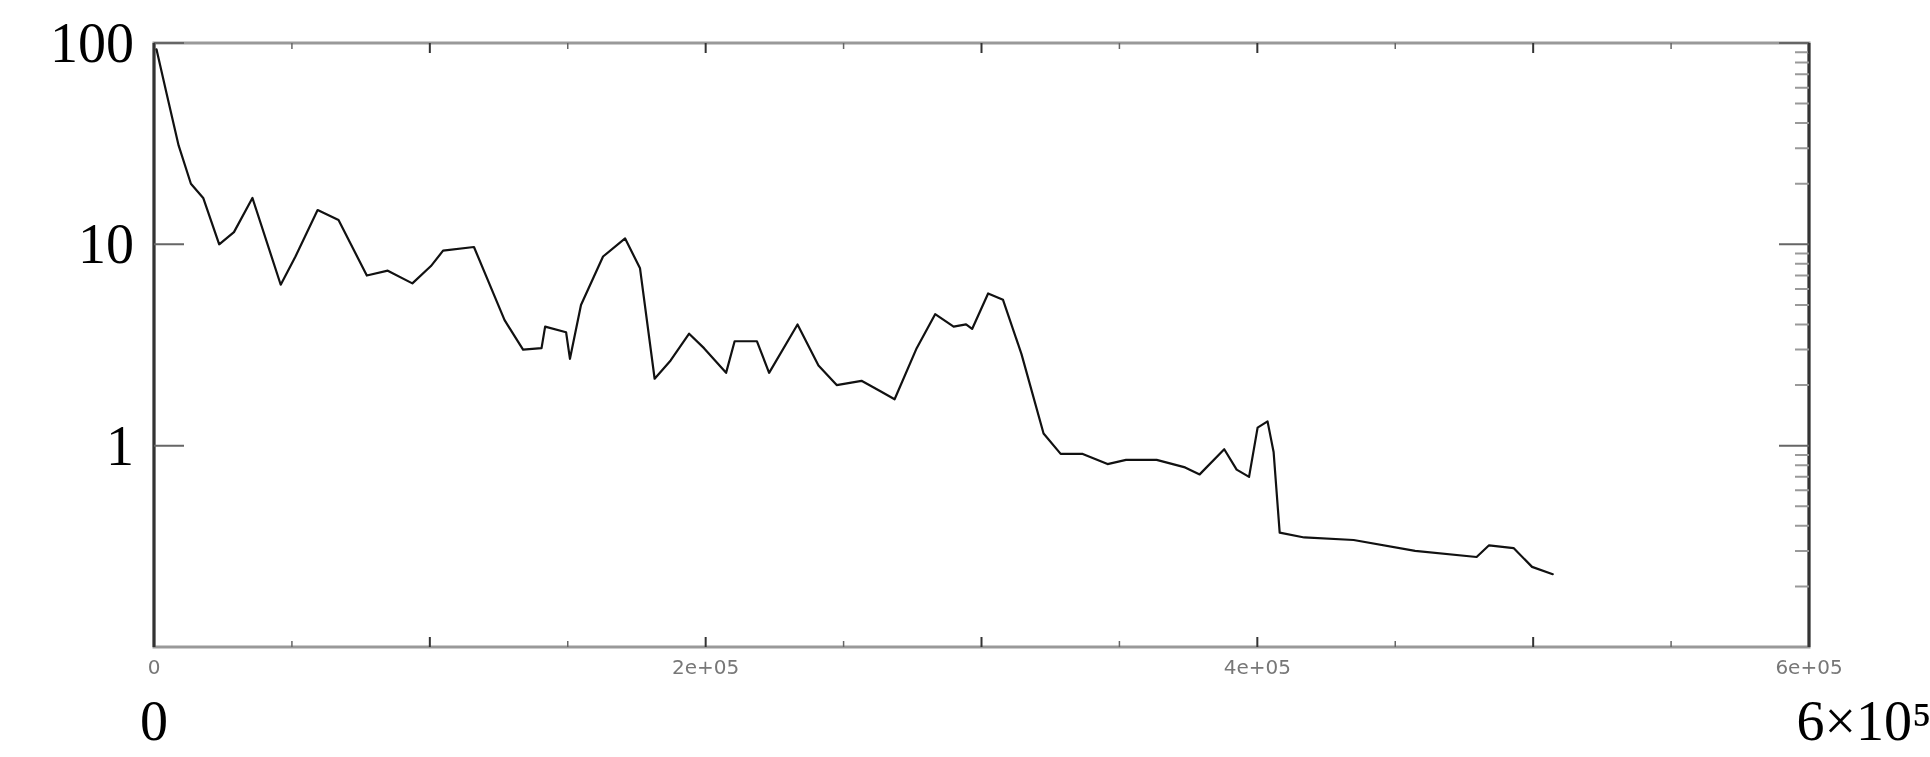  Describe the element at coordinates (1809, 667) in the screenshot. I see `x-tick-label: 6e+05` at that location.